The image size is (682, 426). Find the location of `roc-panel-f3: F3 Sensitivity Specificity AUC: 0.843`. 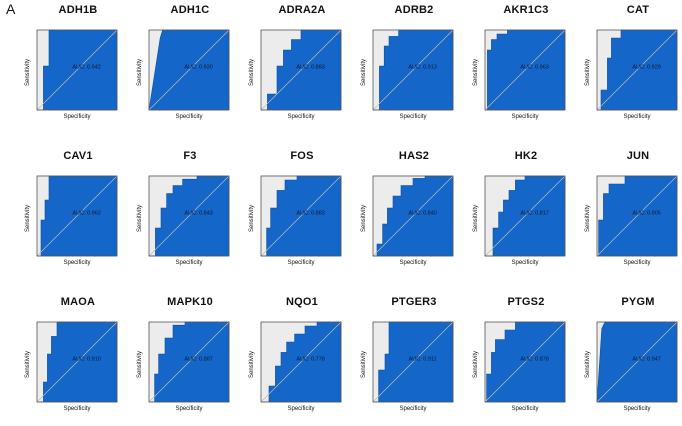

roc-panel-f3: F3 Sensitivity Specificity AUC: 0.843 is located at coordinates (190, 215).